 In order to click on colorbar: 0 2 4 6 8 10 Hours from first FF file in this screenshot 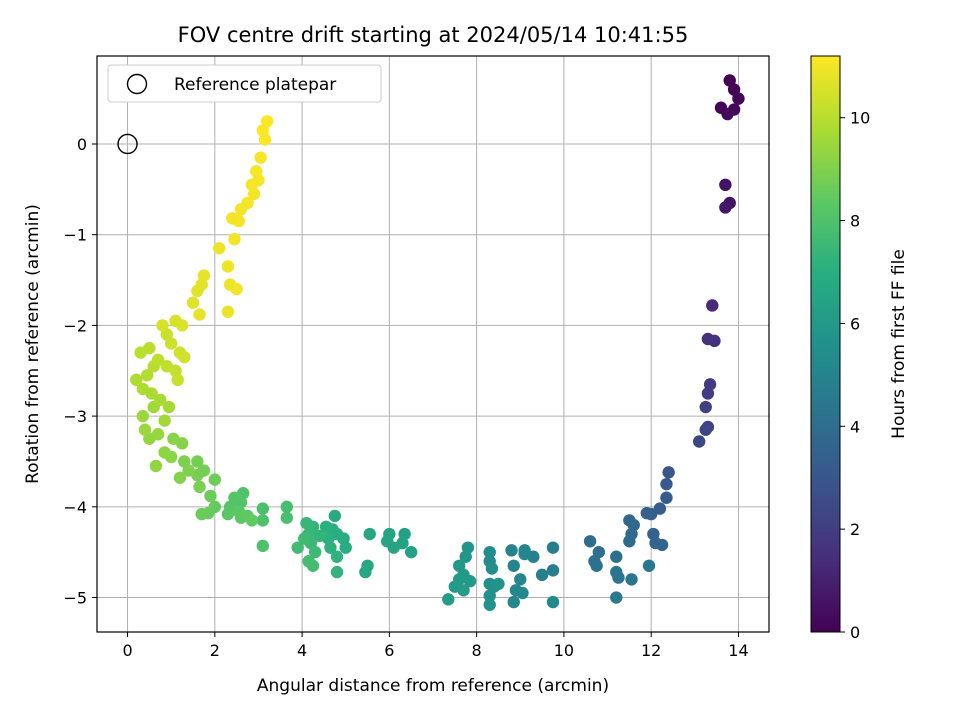, I will do `click(859, 348)`.